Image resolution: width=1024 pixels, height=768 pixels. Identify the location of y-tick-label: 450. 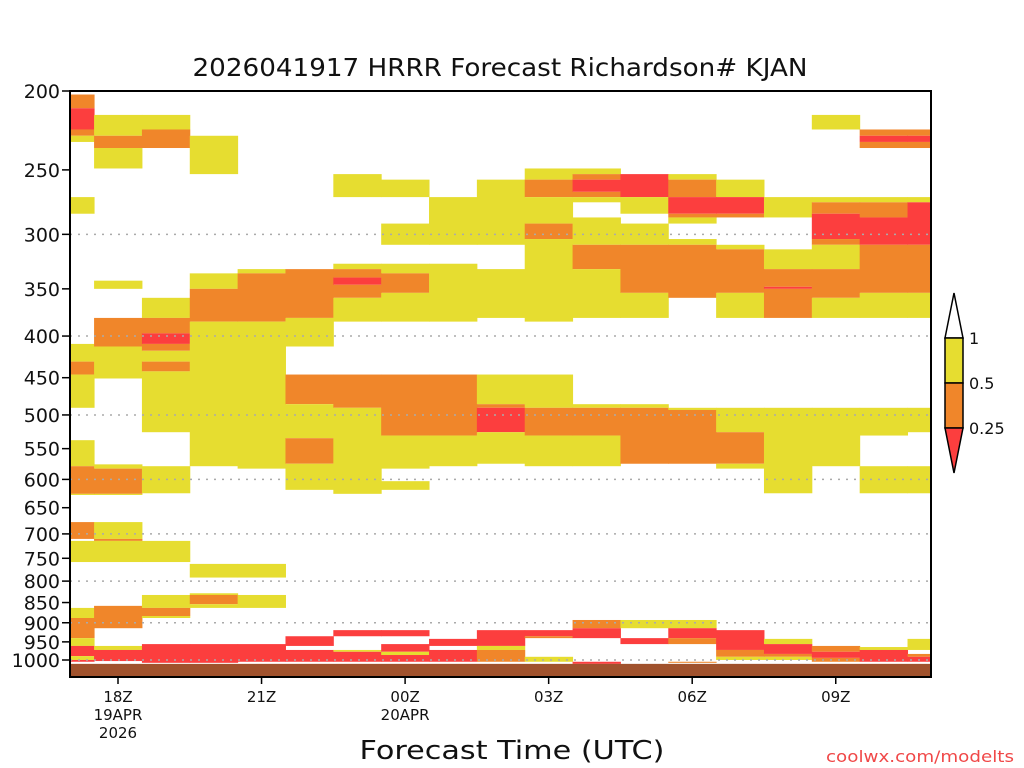
(42, 379).